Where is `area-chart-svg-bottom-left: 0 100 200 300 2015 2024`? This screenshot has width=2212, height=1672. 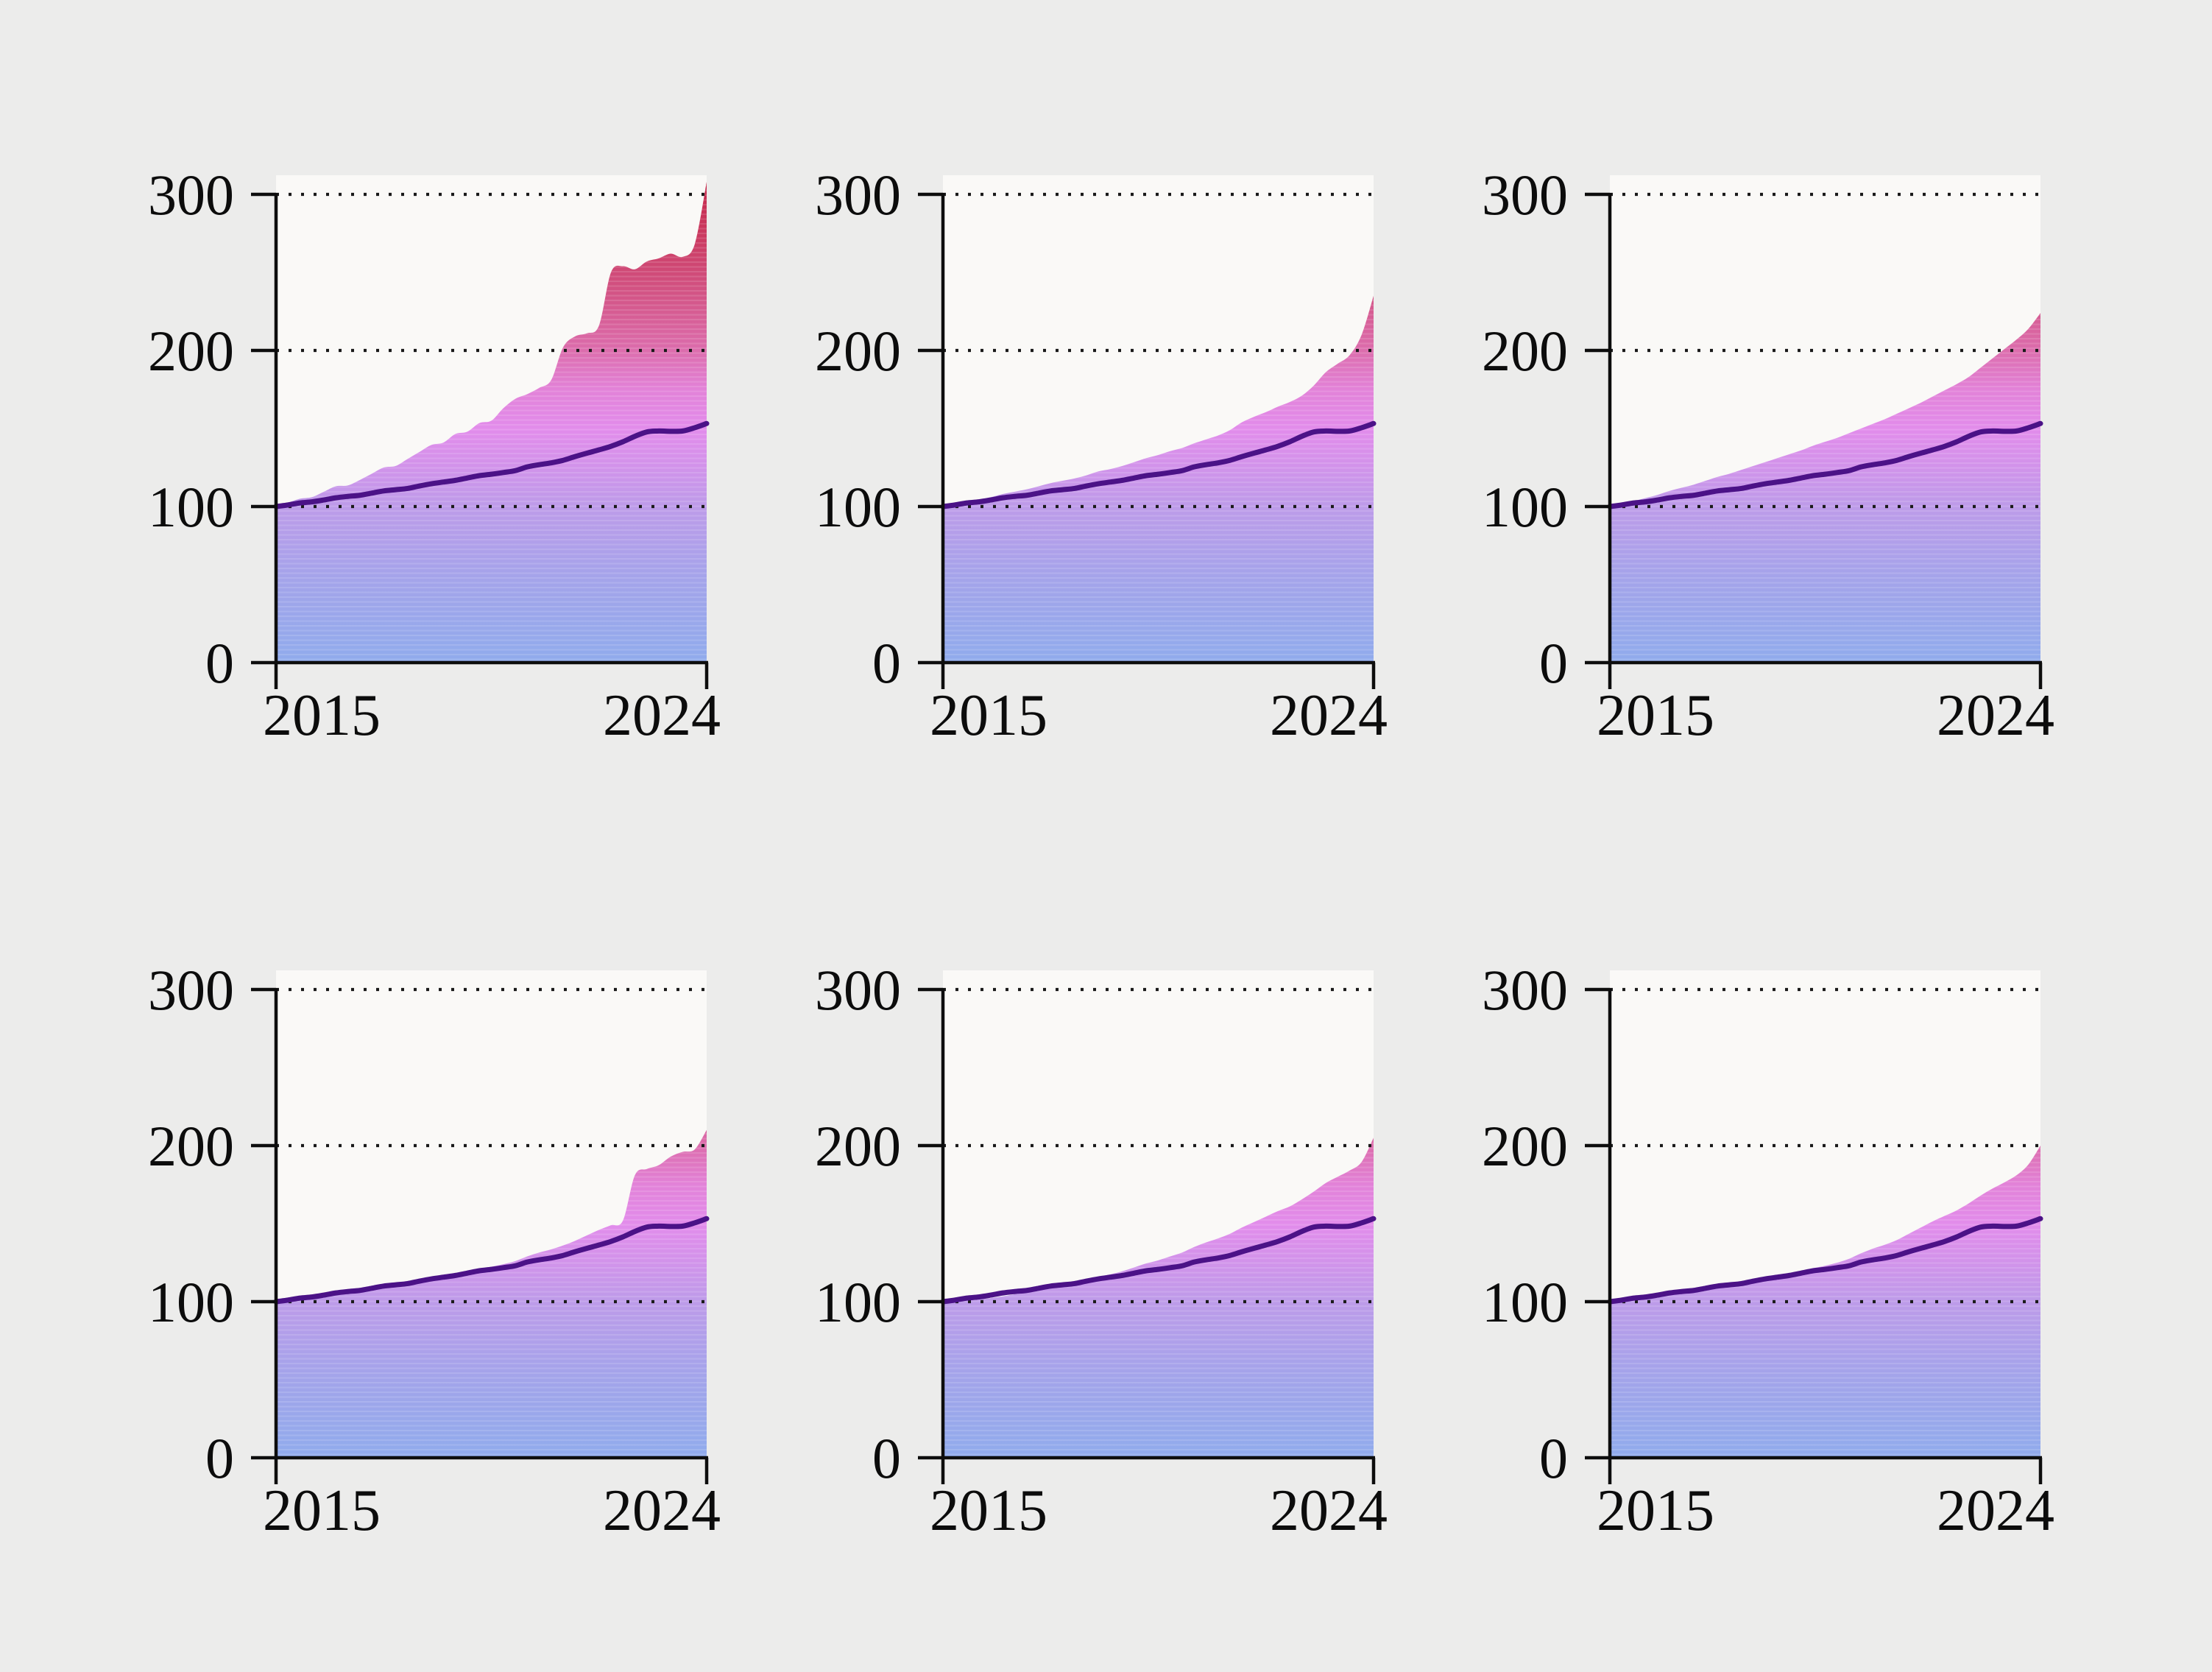 area-chart-svg-bottom-left: 0 100 200 300 2015 2024 is located at coordinates (434, 1256).